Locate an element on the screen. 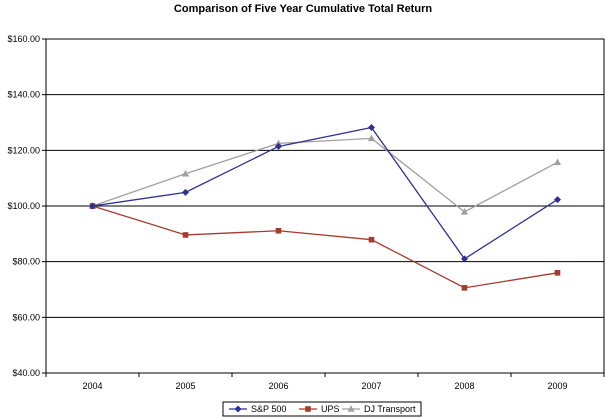 The height and width of the screenshot is (417, 606). x-tick-label: 2005 is located at coordinates (185, 386).